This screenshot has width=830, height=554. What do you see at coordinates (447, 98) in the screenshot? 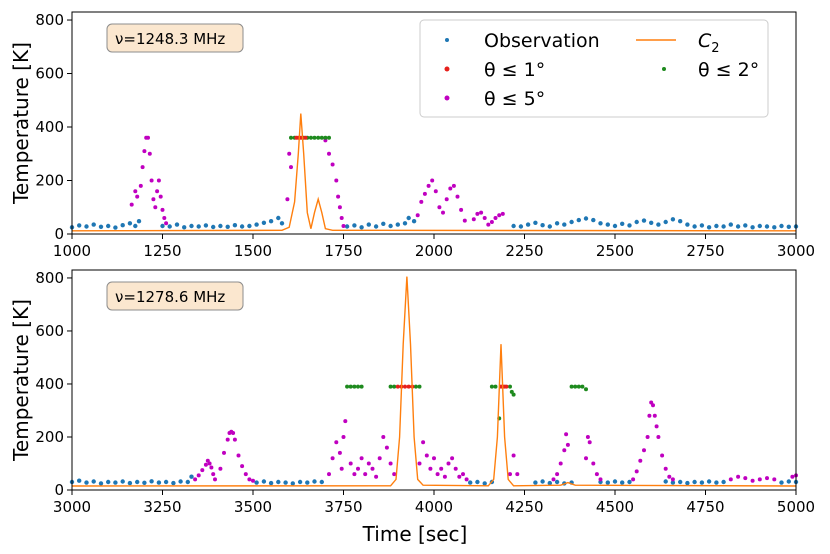
I see `legend-theta5-marker` at bounding box center [447, 98].